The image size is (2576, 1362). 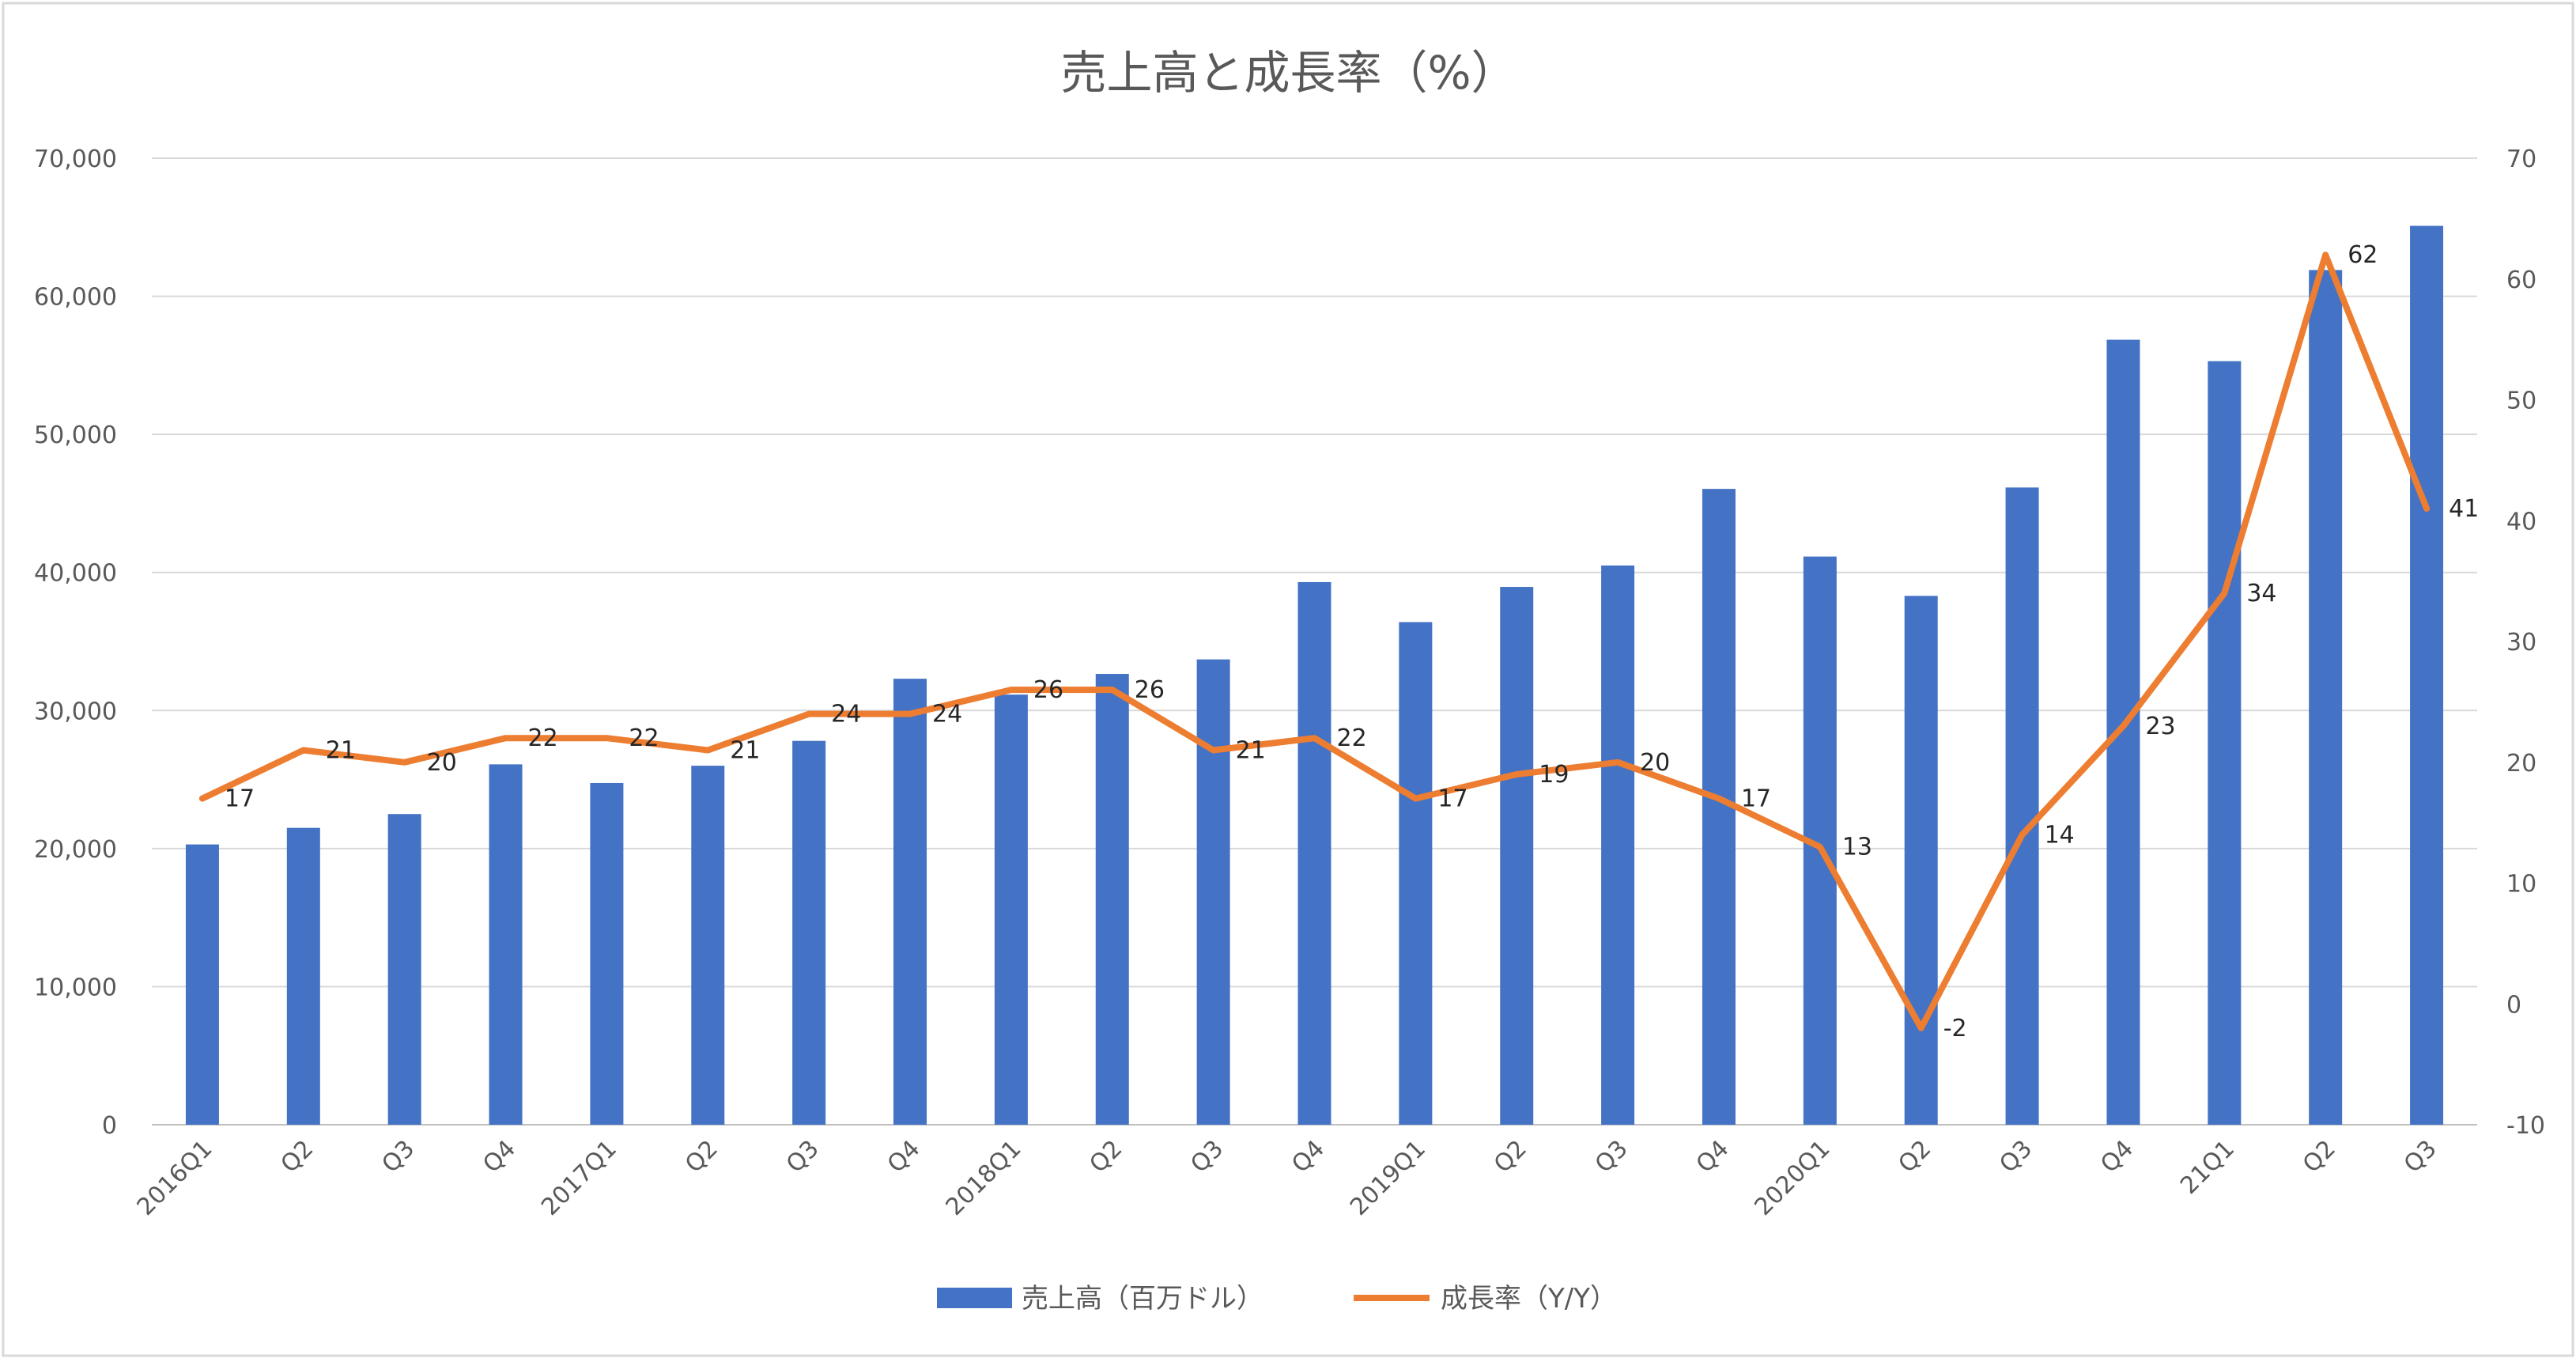 I want to click on data-label: 23, so click(x=2160, y=727).